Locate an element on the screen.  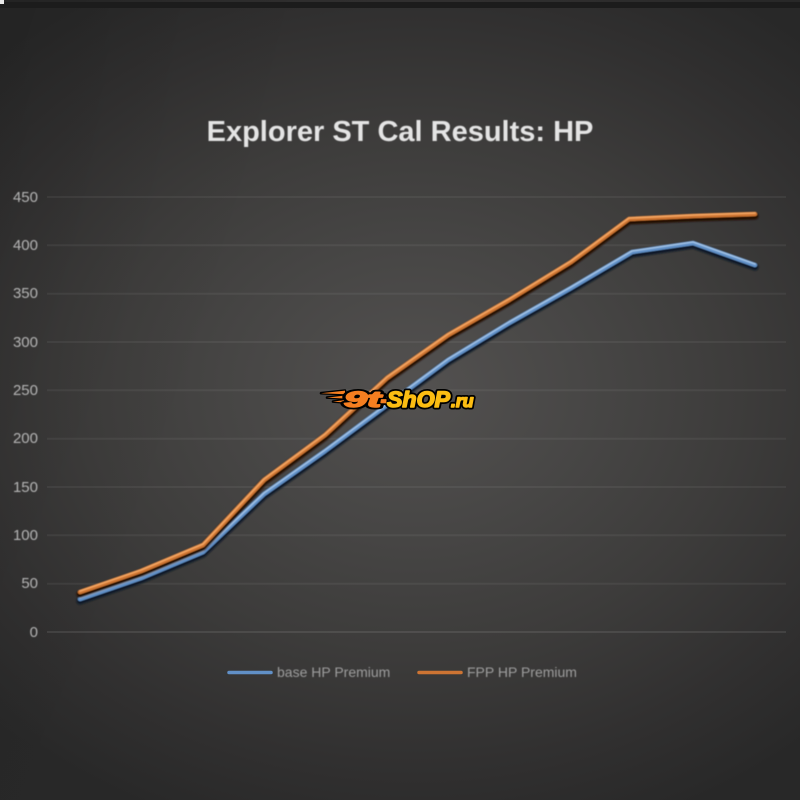
svg-text: 9t is located at coordinates (364, 399).